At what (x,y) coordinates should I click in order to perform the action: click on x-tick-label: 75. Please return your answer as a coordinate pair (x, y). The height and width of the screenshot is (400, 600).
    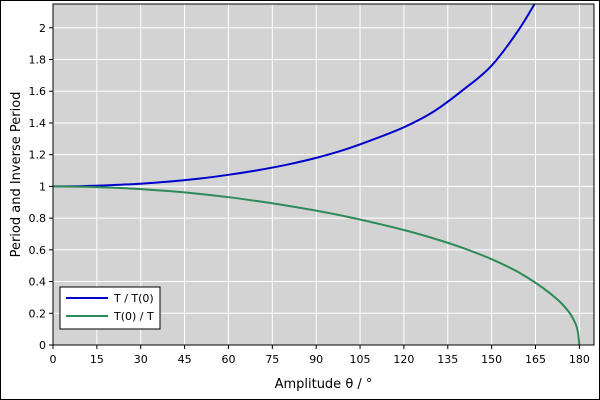
    Looking at the image, I should click on (272, 359).